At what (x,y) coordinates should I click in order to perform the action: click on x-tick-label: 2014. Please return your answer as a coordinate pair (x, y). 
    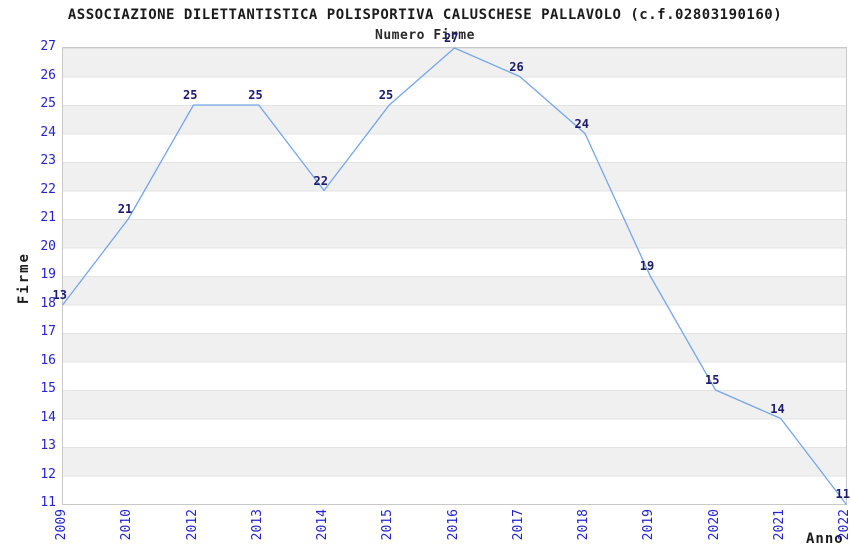
    Looking at the image, I should click on (322, 525).